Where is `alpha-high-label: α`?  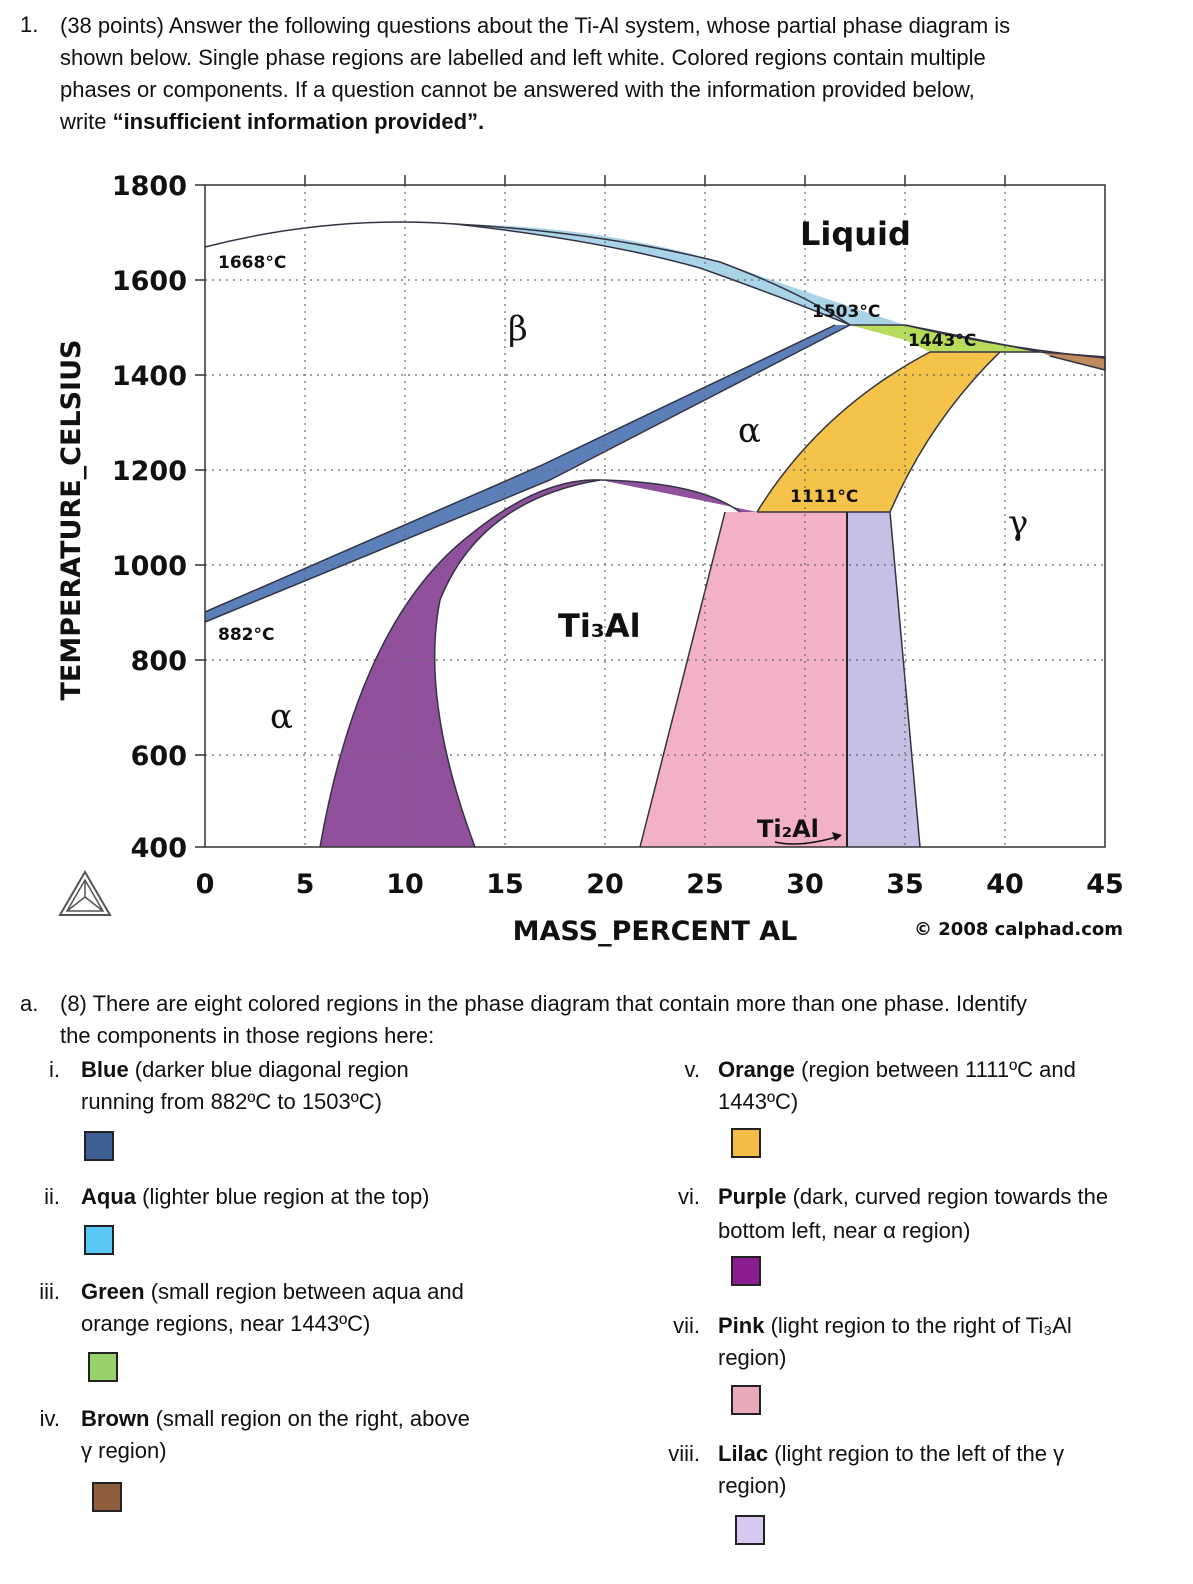
alpha-high-label: α is located at coordinates (749, 431).